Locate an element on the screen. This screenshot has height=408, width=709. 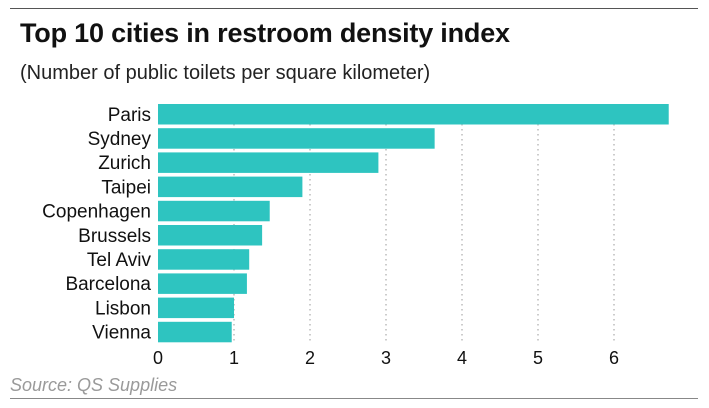
bottom-rule is located at coordinates (354, 398).